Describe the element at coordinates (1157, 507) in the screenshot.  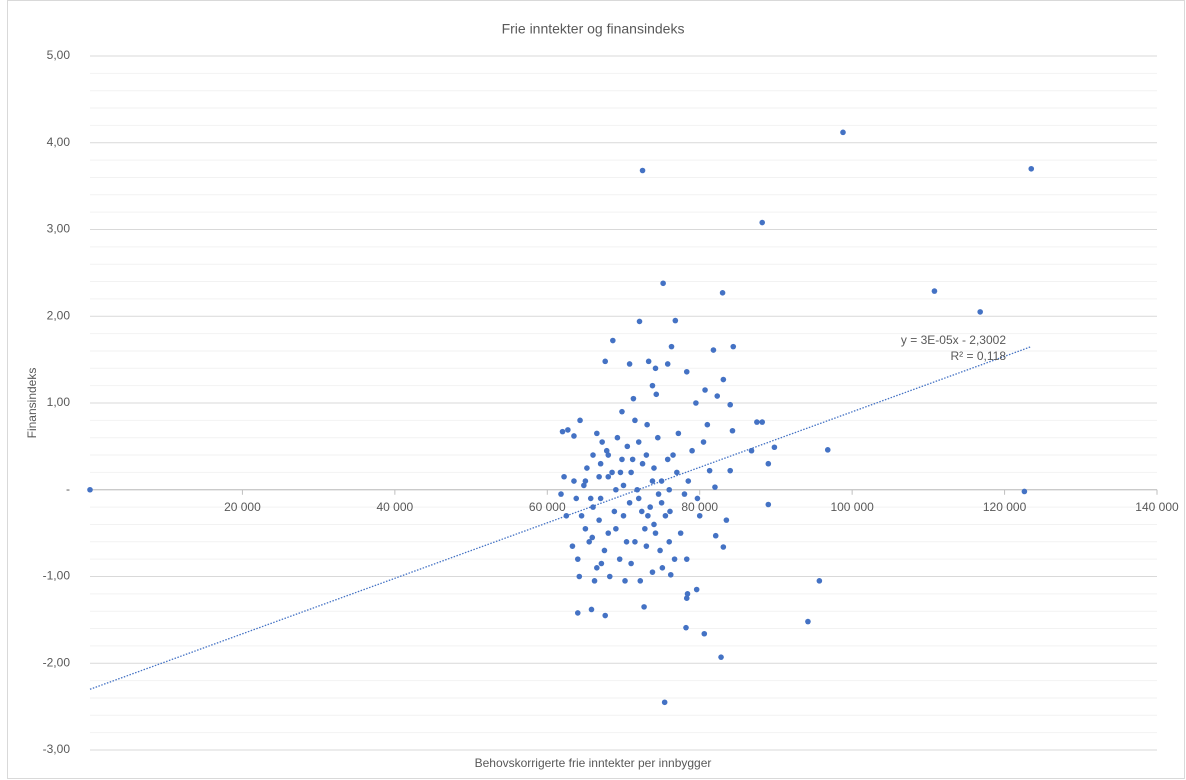
I see `x-tick-label: 140 000` at that location.